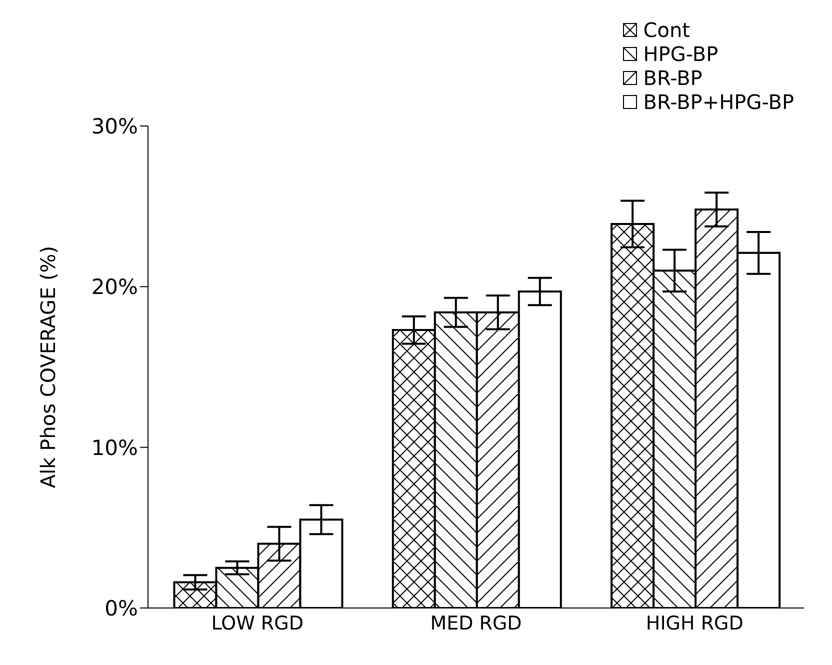  What do you see at coordinates (476, 623) in the screenshot?
I see `x-tick-label: MED RGD` at bounding box center [476, 623].